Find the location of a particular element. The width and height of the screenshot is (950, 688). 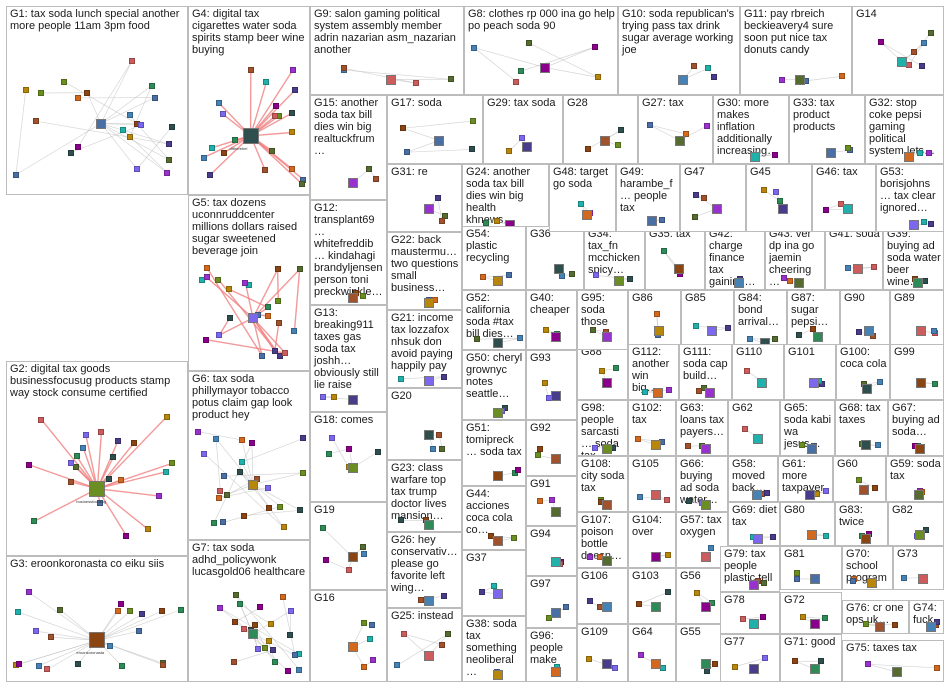

cluster-label: G83: twice is located at coordinates (852, 516).